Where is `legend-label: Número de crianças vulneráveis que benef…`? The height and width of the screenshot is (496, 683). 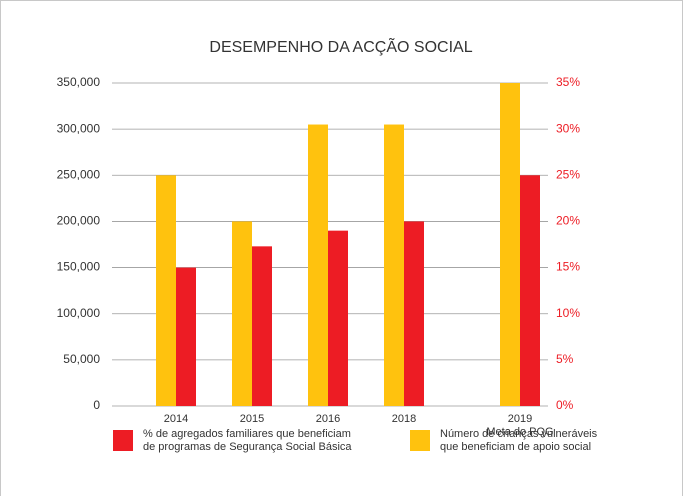 legend-label: Número de crianças vulneráveis que benef… is located at coordinates (519, 440).